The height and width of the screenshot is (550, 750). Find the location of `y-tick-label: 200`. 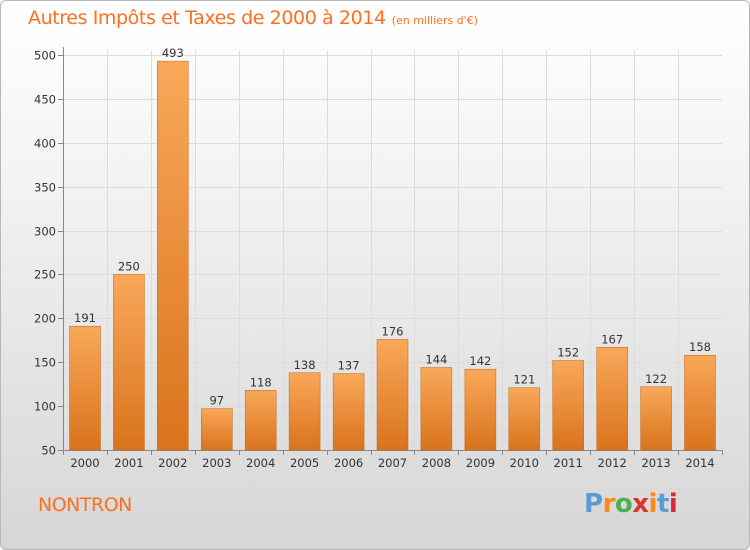

y-tick-label: 200 is located at coordinates (45, 319).